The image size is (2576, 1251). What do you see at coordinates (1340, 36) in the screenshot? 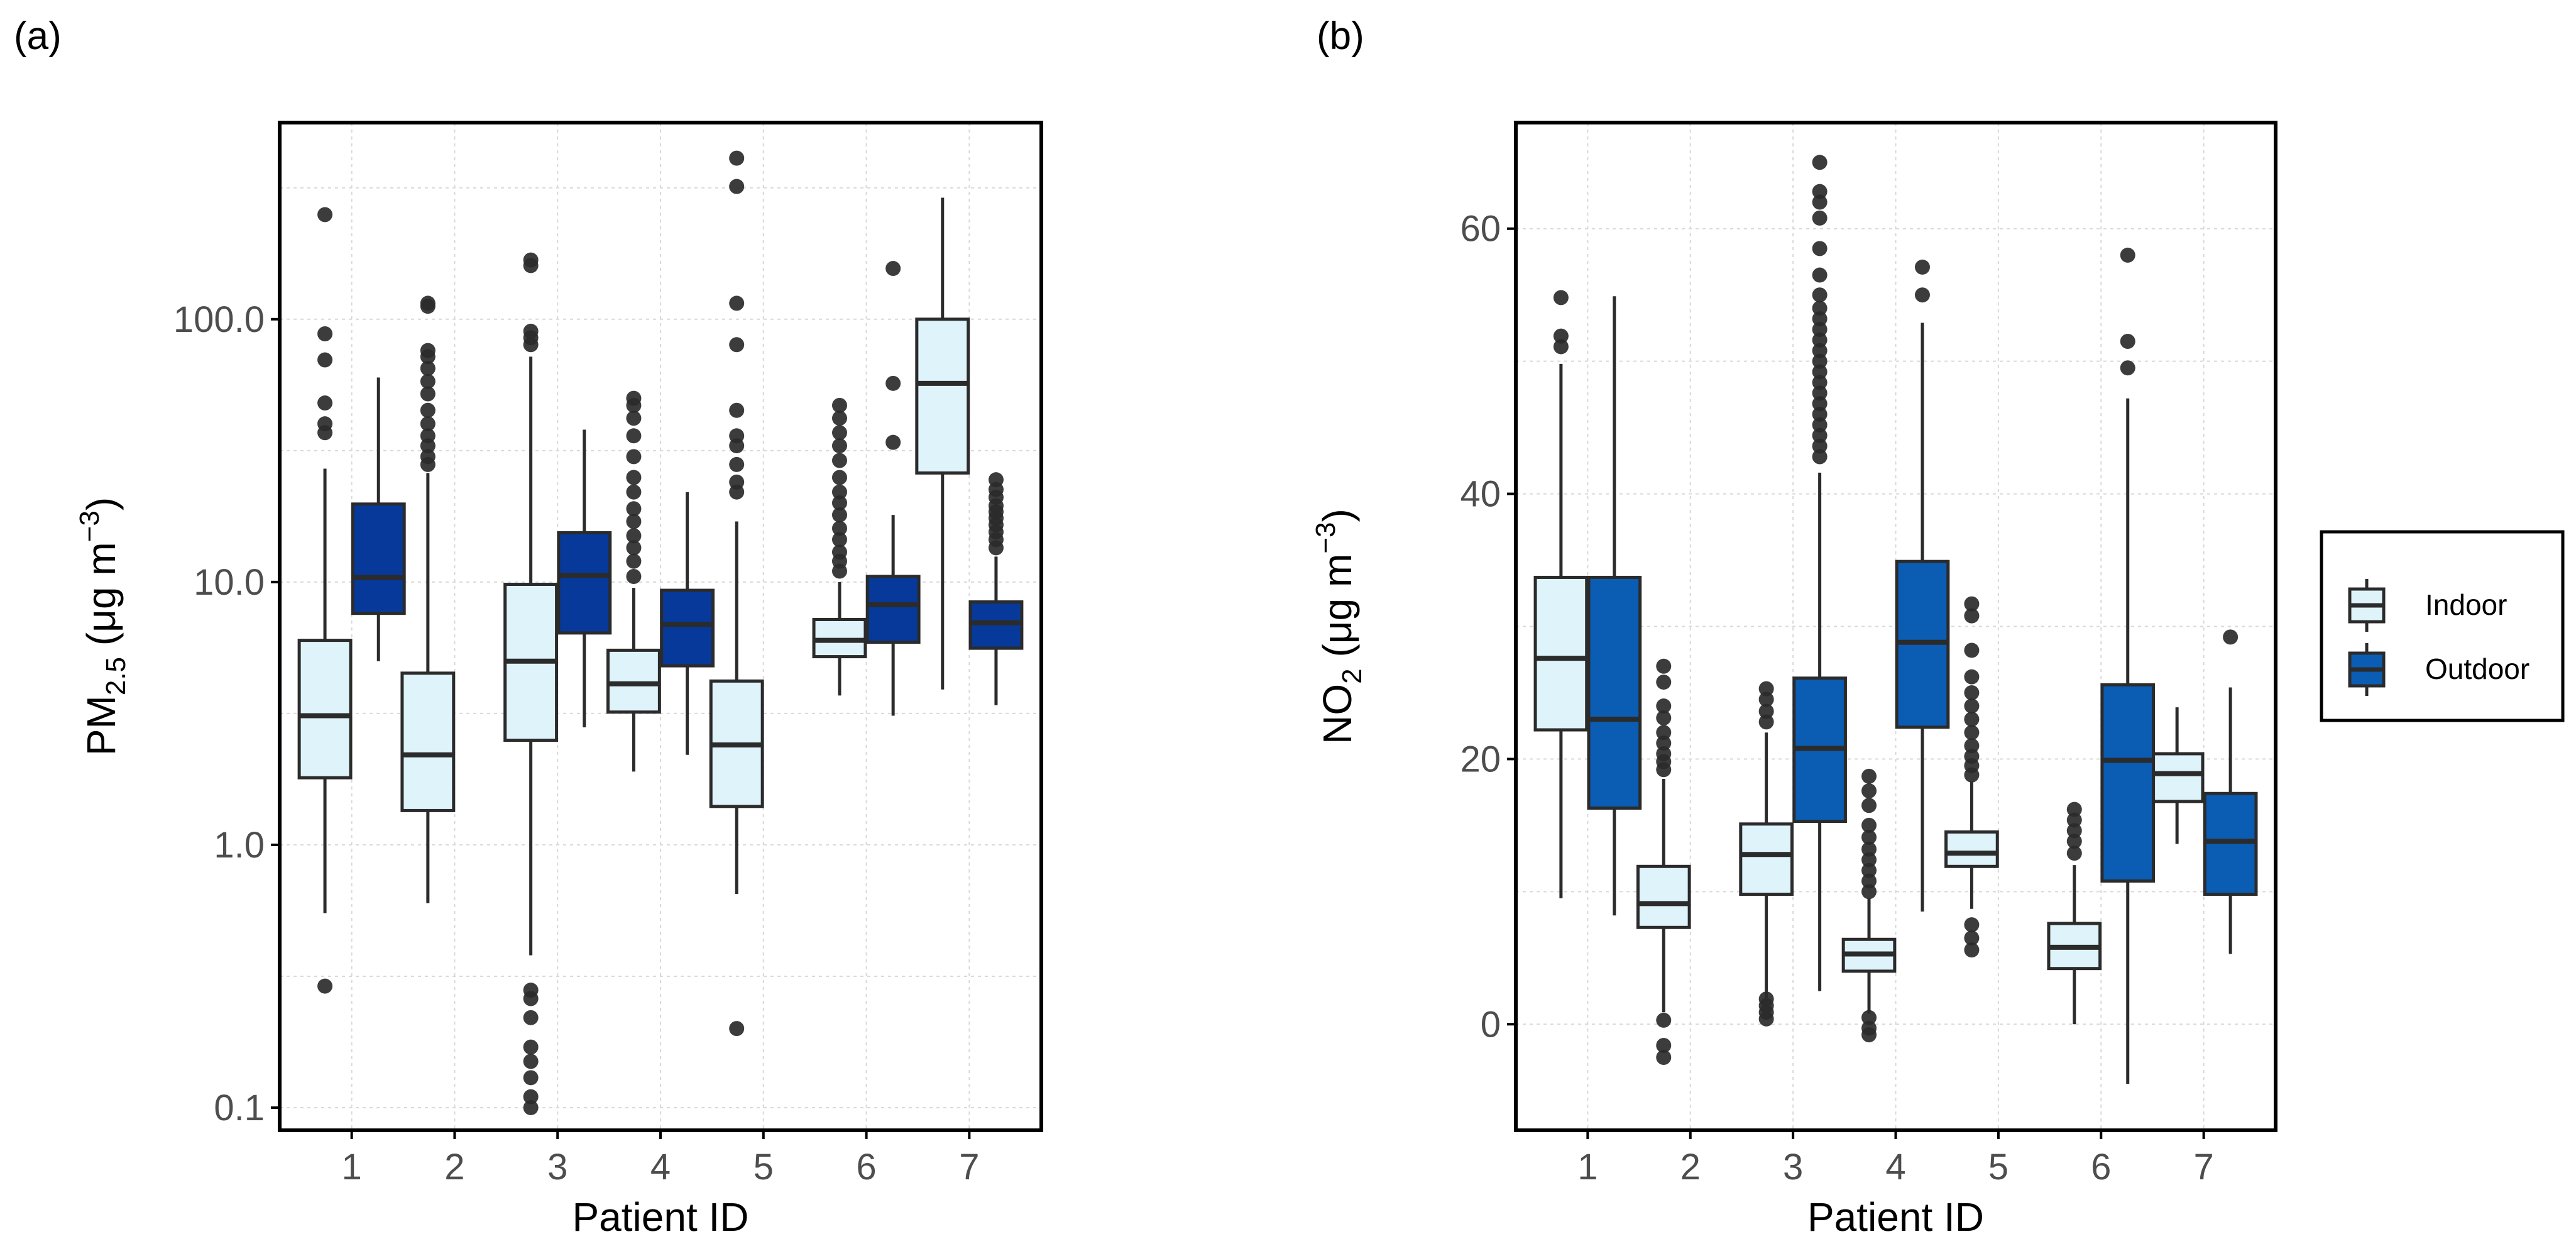
I see `panel-b-label: (b)` at bounding box center [1340, 36].